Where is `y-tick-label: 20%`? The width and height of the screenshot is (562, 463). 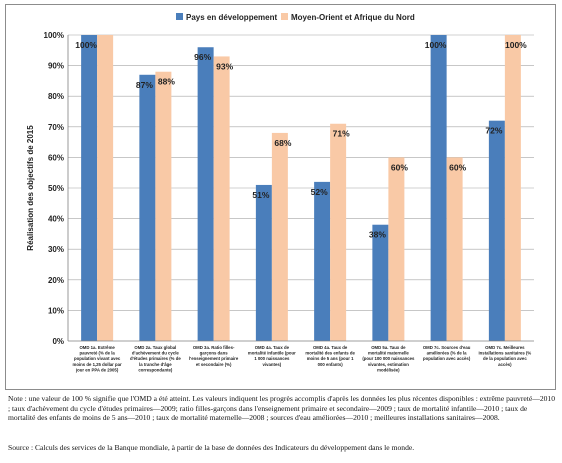 y-tick-label: 20% is located at coordinates (56, 280).